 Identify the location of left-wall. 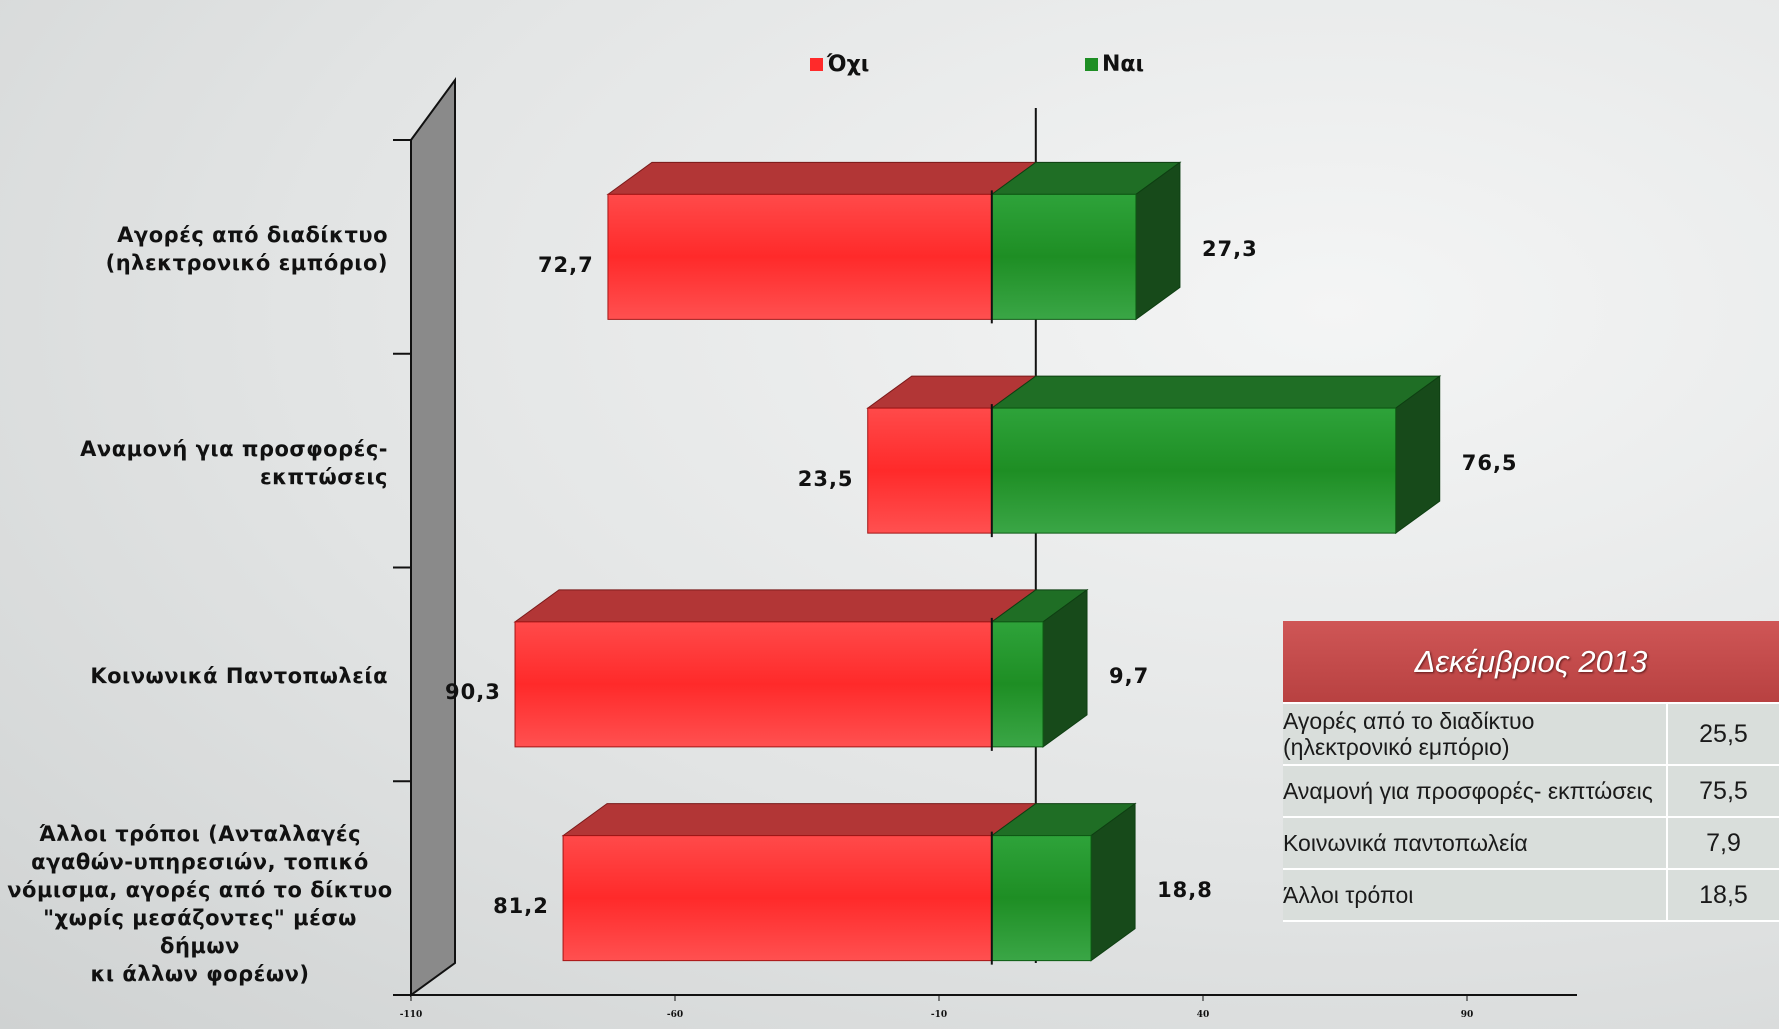
(433, 536).